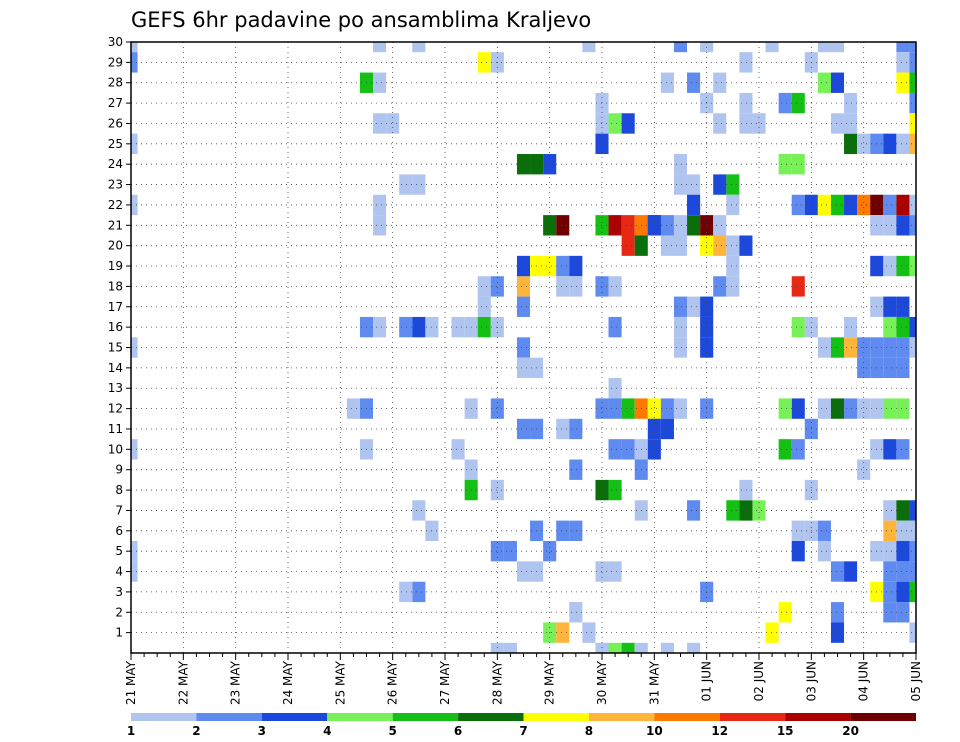 The width and height of the screenshot is (960, 742). Describe the element at coordinates (811, 681) in the screenshot. I see `x-tick-label: 03 JUN` at that location.